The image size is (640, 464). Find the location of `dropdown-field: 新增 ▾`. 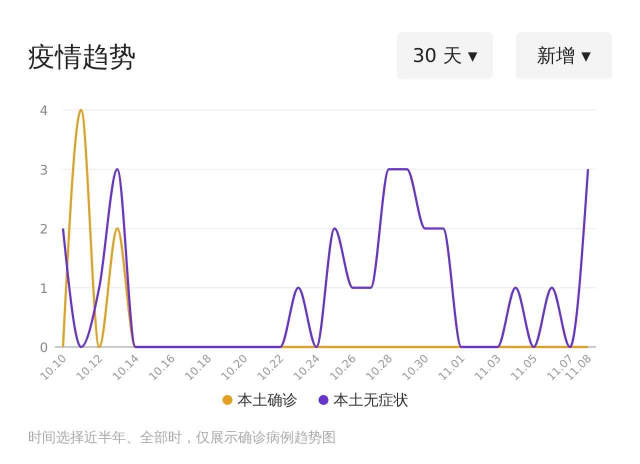

dropdown-field: 新增 ▾ is located at coordinates (564, 55).